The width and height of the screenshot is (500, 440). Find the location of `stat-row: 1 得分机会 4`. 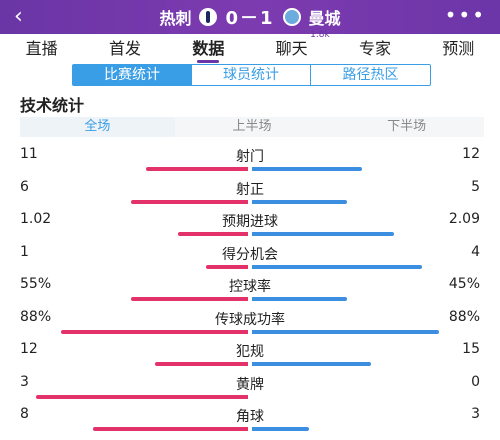

stat-row: 1 得分机会 4 is located at coordinates (250, 256).